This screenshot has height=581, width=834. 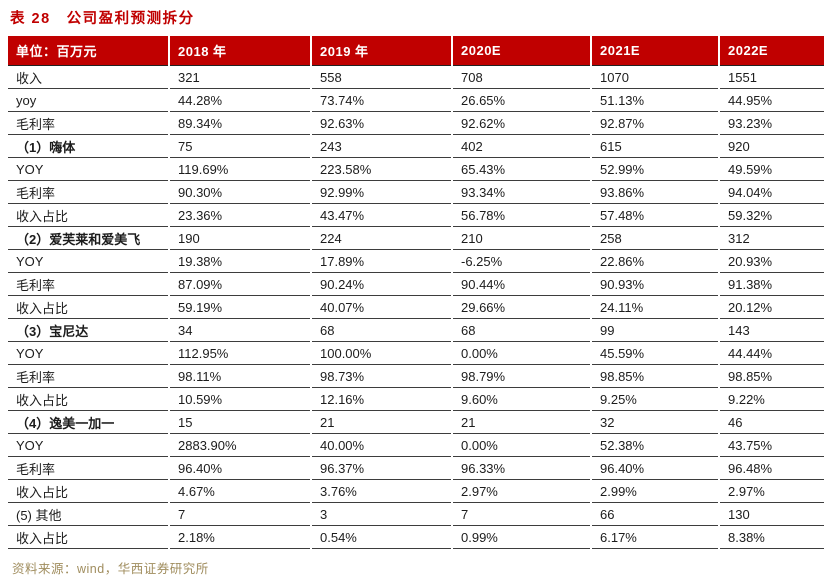 What do you see at coordinates (772, 468) in the screenshot?
I see `cell-value: 96.48%` at bounding box center [772, 468].